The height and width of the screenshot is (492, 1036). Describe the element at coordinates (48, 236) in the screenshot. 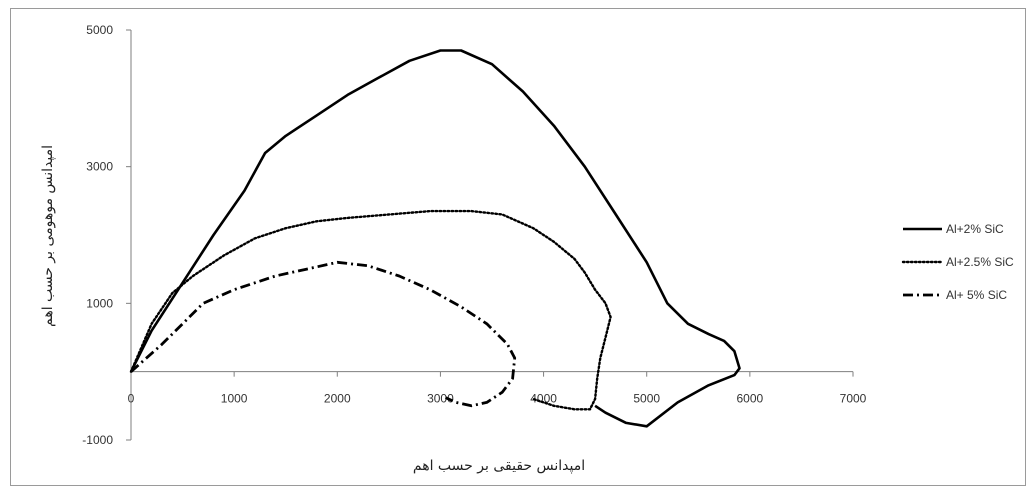

I see `y-axis-title: امپدانس موهومی بر حسب اهم` at that location.